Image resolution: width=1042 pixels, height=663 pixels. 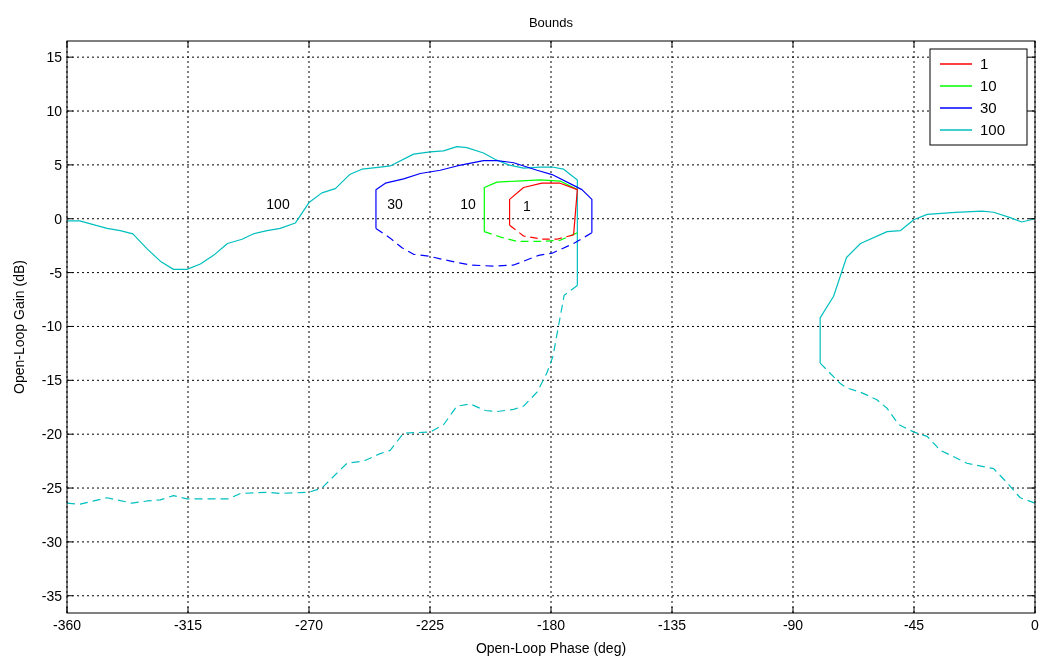 What do you see at coordinates (52, 541) in the screenshot?
I see `y-tick-label: -30` at bounding box center [52, 541].